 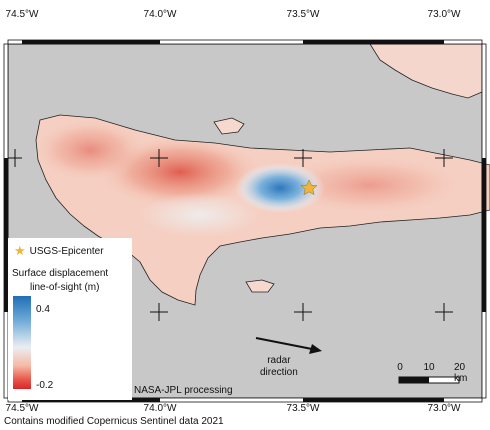 I want to click on legend-title: Surface displacement, so click(x=60, y=273).